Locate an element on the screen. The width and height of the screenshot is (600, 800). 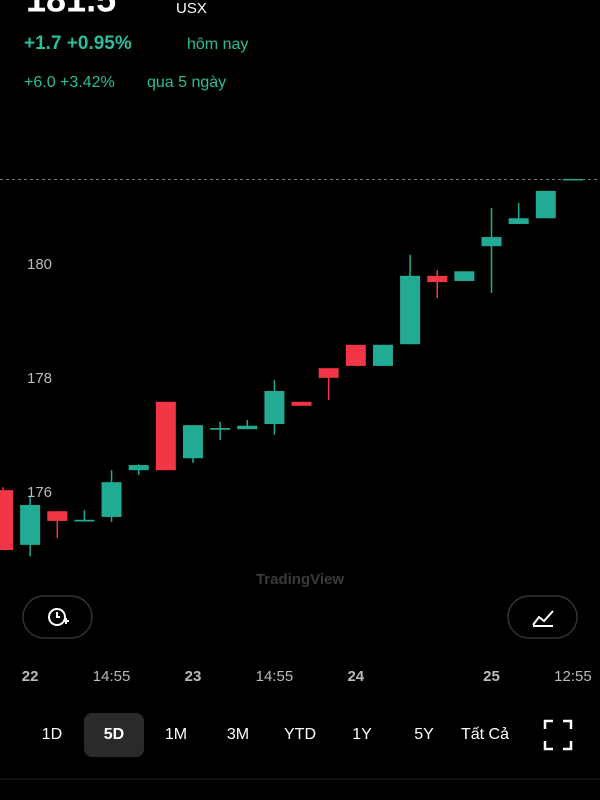
x-tick-label: 23 is located at coordinates (193, 676).